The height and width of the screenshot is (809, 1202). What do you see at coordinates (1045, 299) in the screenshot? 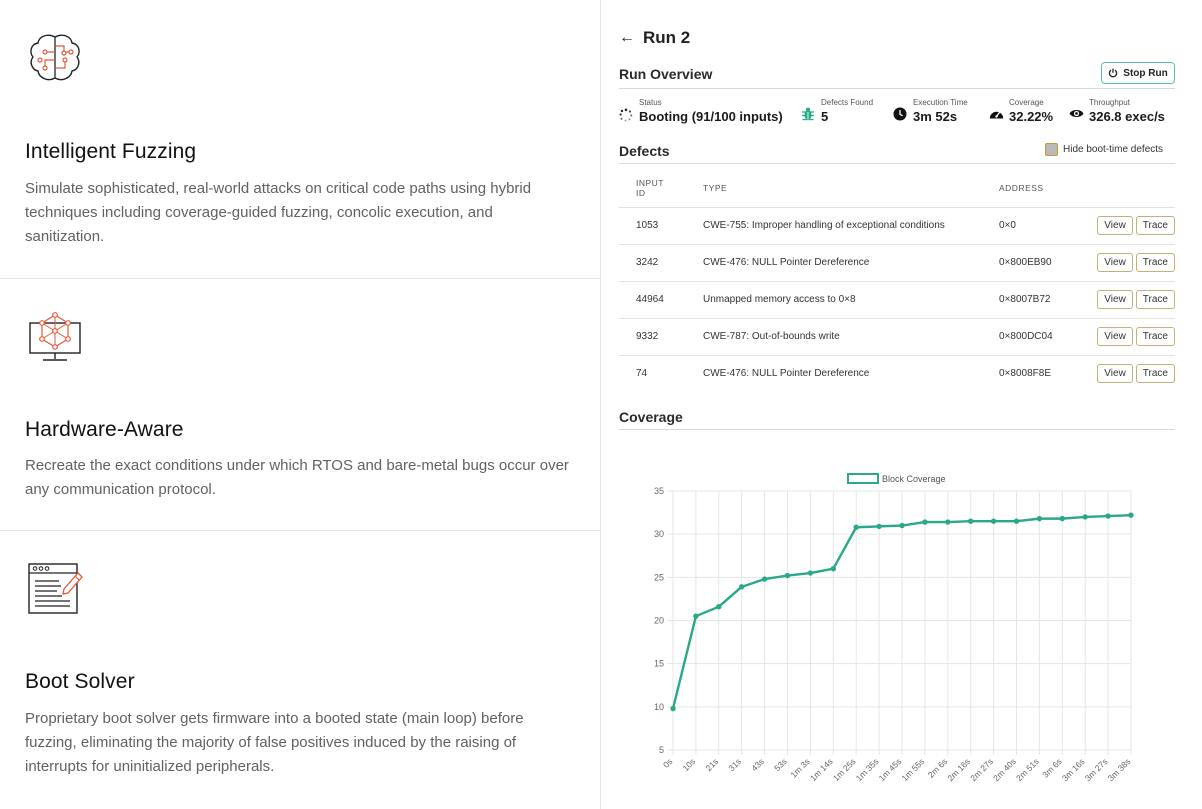
I see `cell-address: 0×8007B72` at bounding box center [1045, 299].